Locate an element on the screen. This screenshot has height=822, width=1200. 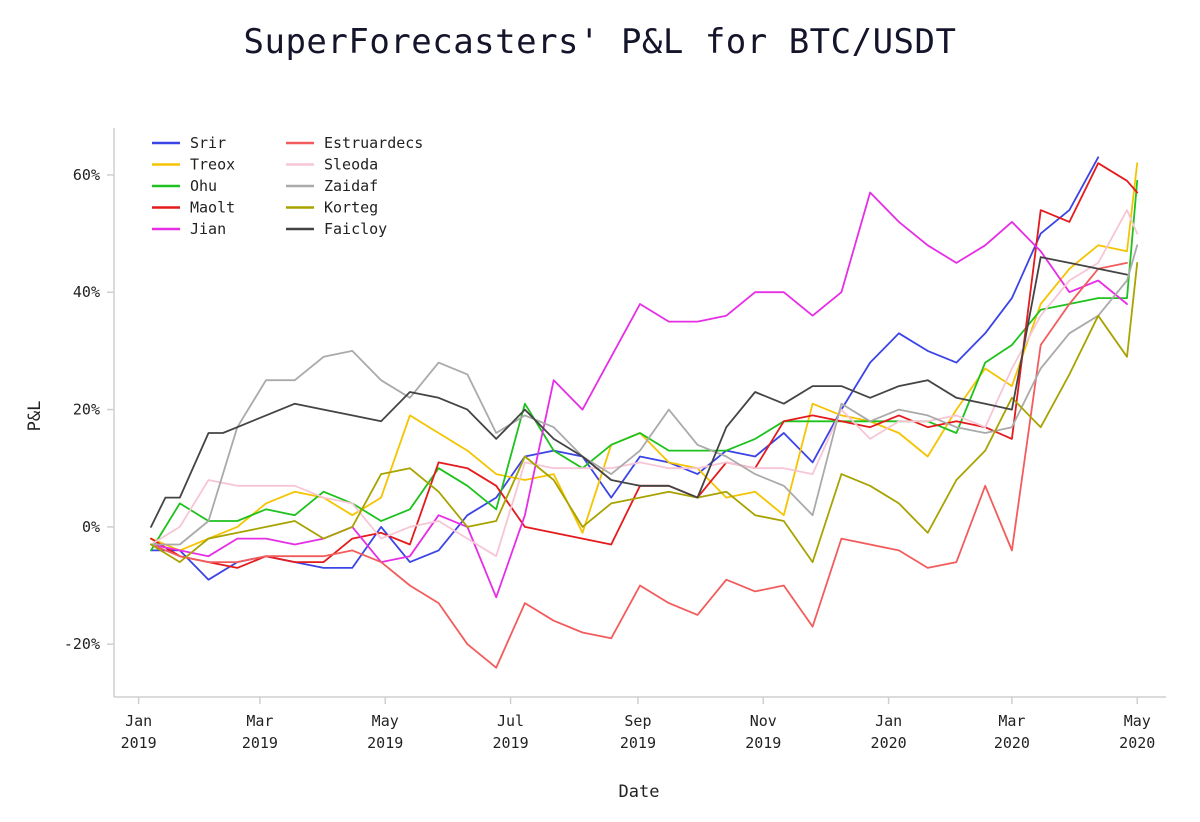
legend-label: Faicloy is located at coordinates (355, 229).